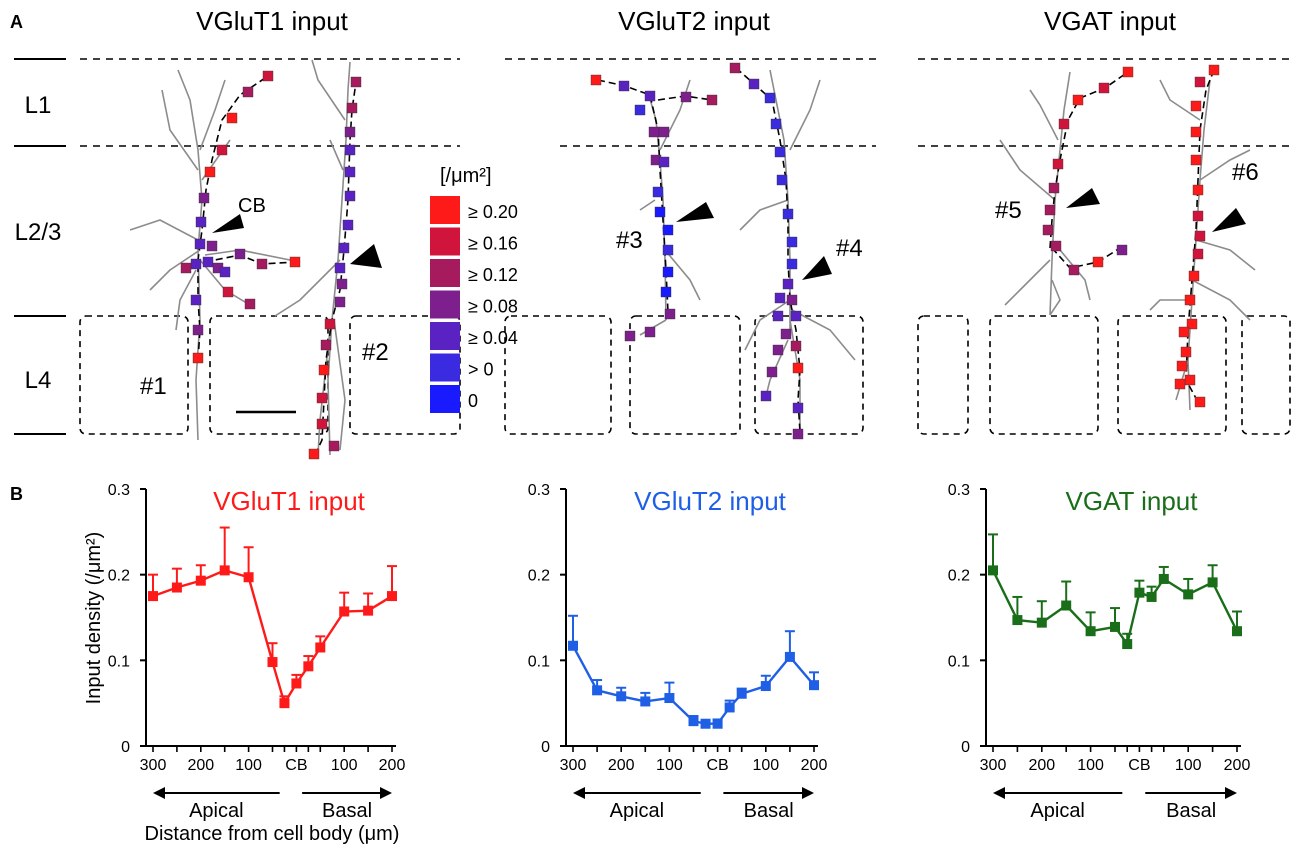  I want to click on panel-a-label: A, so click(16, 22).